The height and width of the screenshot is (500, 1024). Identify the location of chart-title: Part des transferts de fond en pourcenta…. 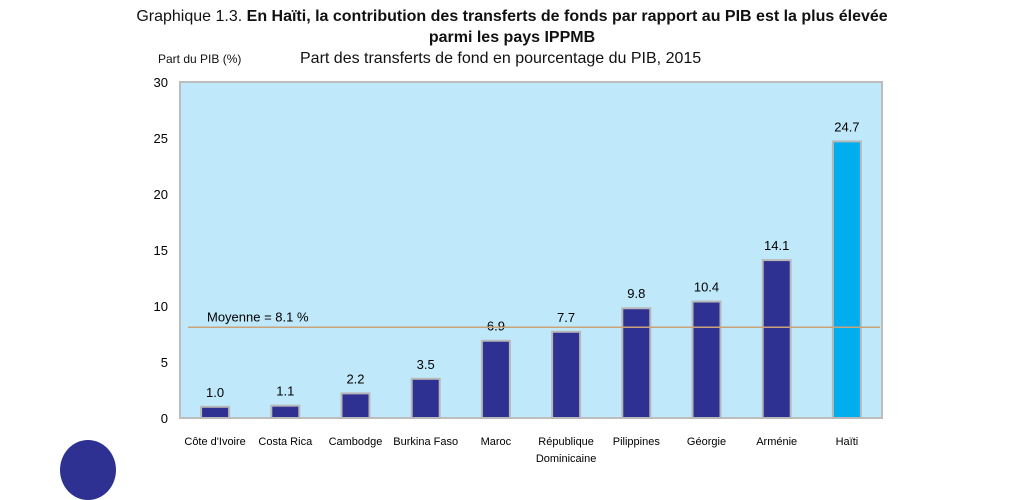
(501, 58).